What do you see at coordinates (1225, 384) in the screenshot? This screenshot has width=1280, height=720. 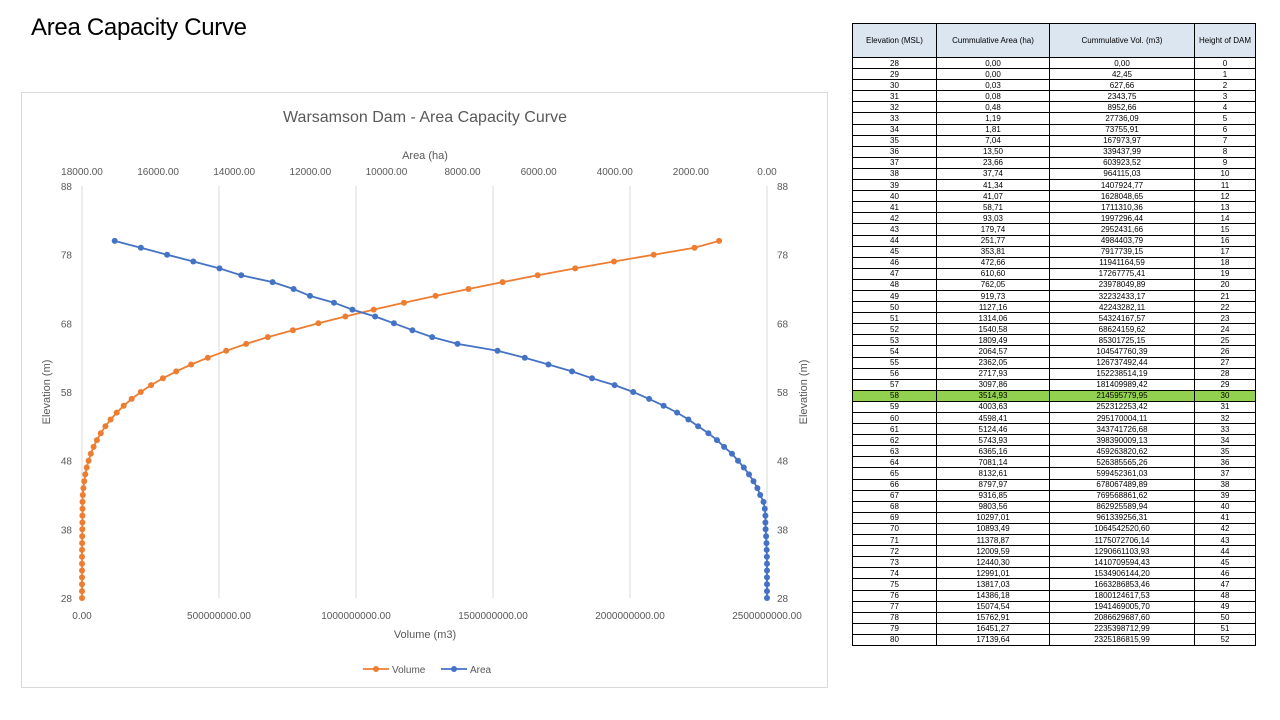 I see `cell-height: 29` at bounding box center [1225, 384].